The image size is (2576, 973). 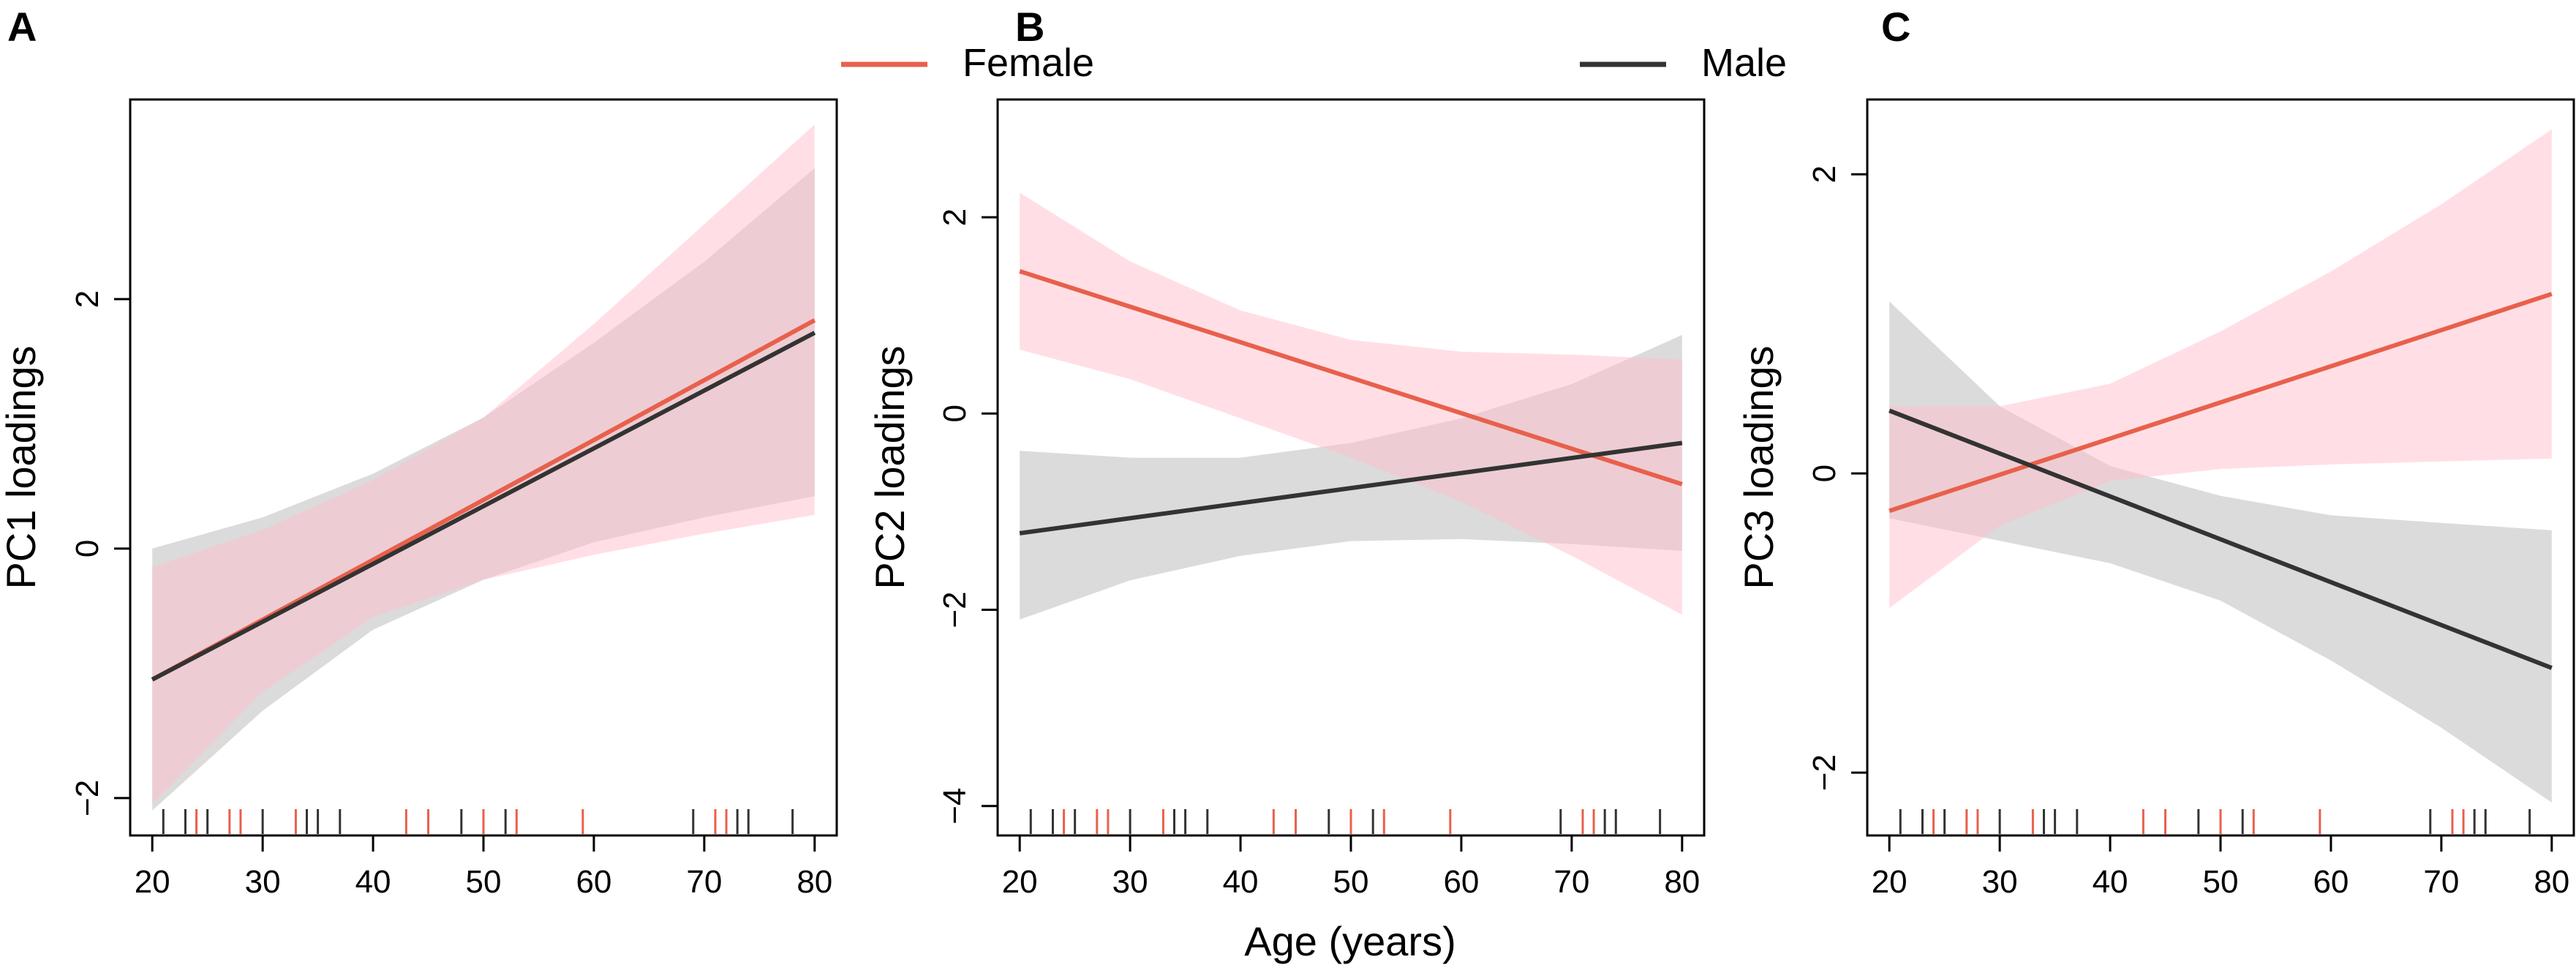 I want to click on x-tick-label-b: 30, so click(x=1130, y=882).